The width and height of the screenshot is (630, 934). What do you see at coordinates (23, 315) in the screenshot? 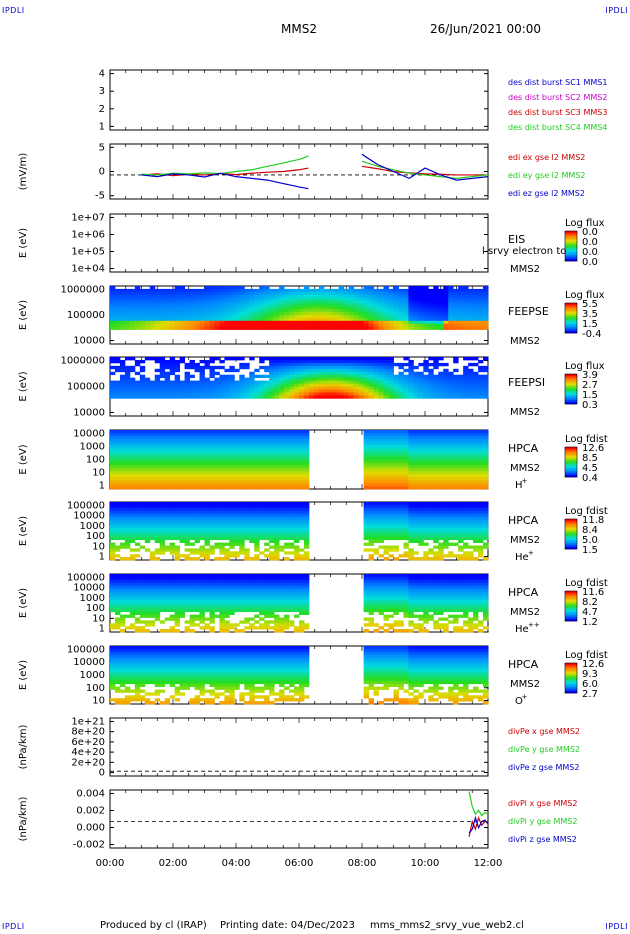
I see `y-axis-label: E (eV)` at bounding box center [23, 315].